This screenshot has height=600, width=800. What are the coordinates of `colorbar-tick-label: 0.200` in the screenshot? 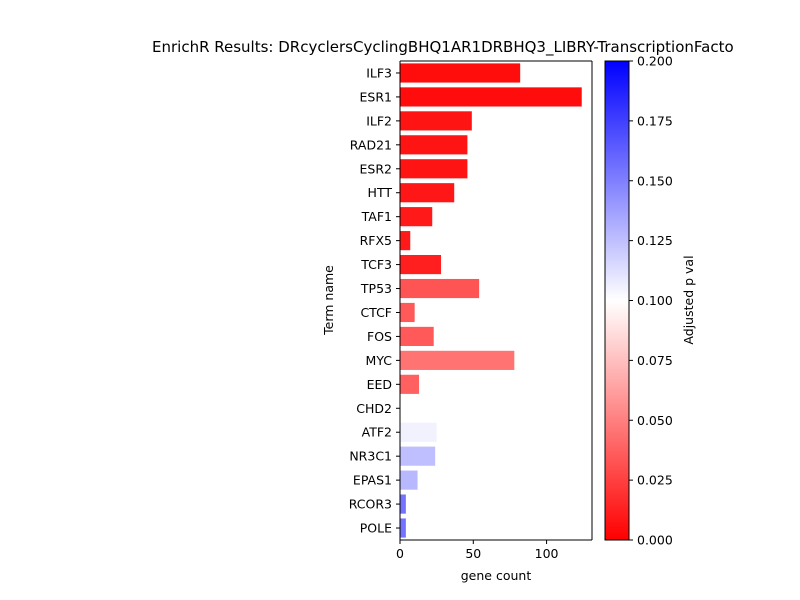 It's located at (655, 61).